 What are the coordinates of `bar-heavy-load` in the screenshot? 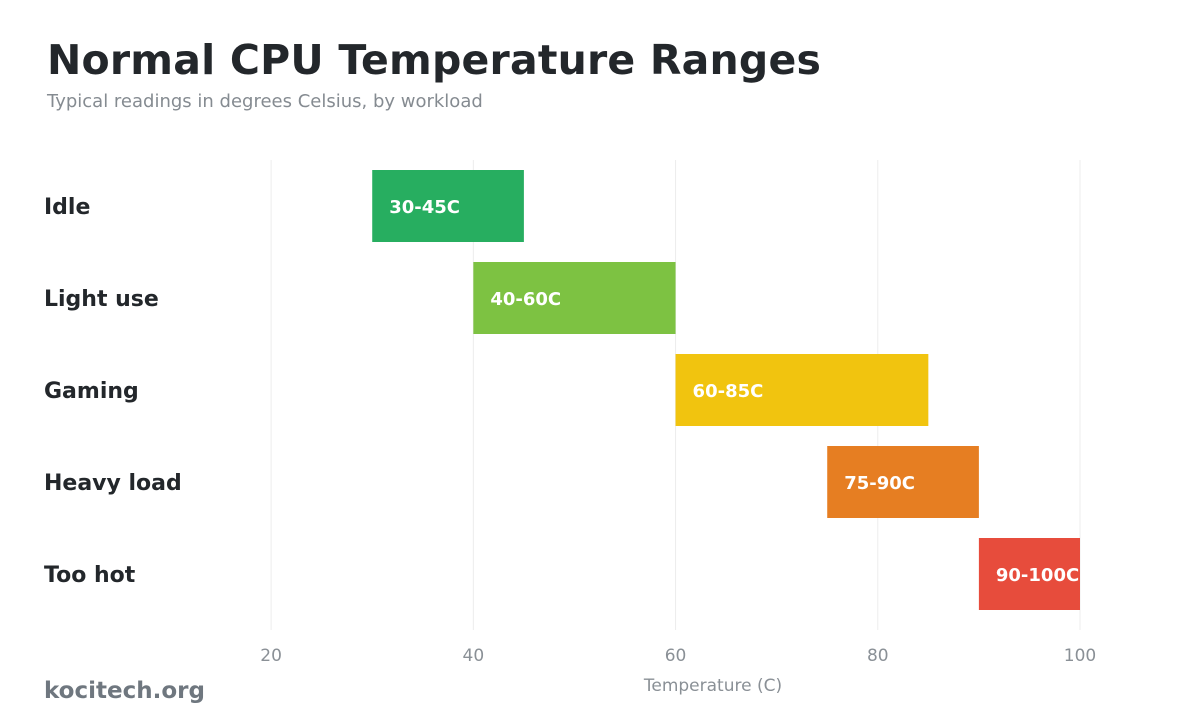 It's located at (903, 482).